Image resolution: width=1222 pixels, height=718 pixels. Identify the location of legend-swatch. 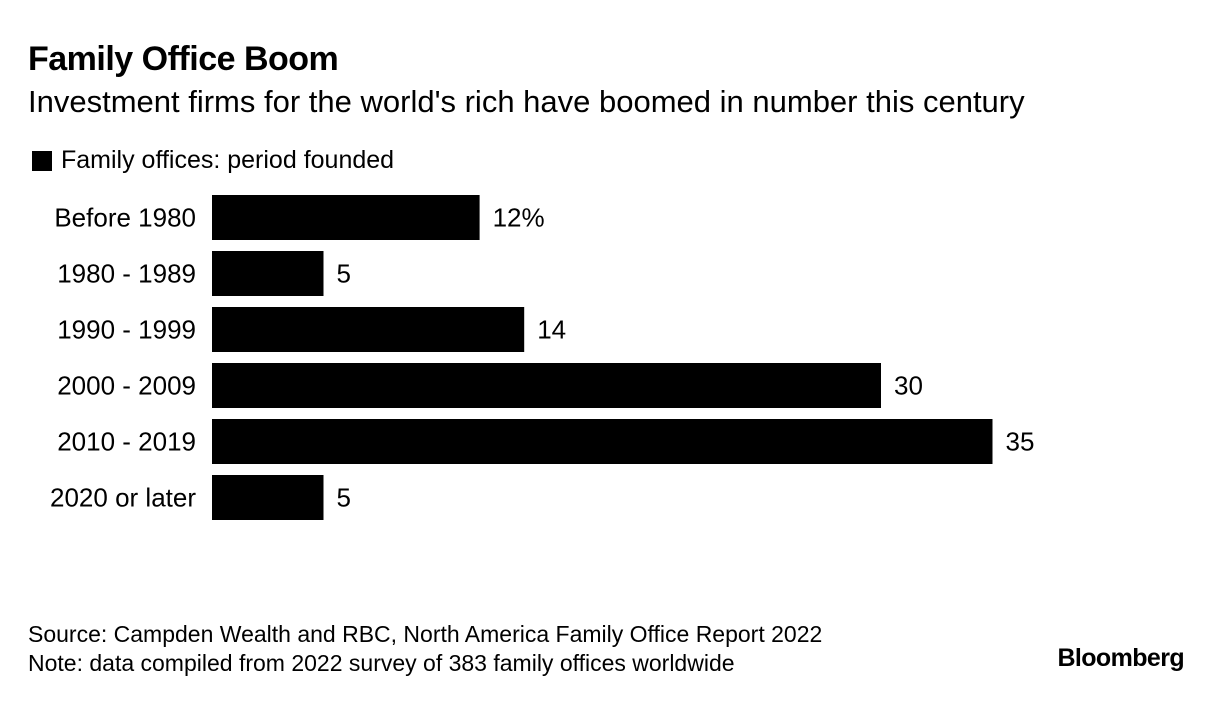
(42, 160).